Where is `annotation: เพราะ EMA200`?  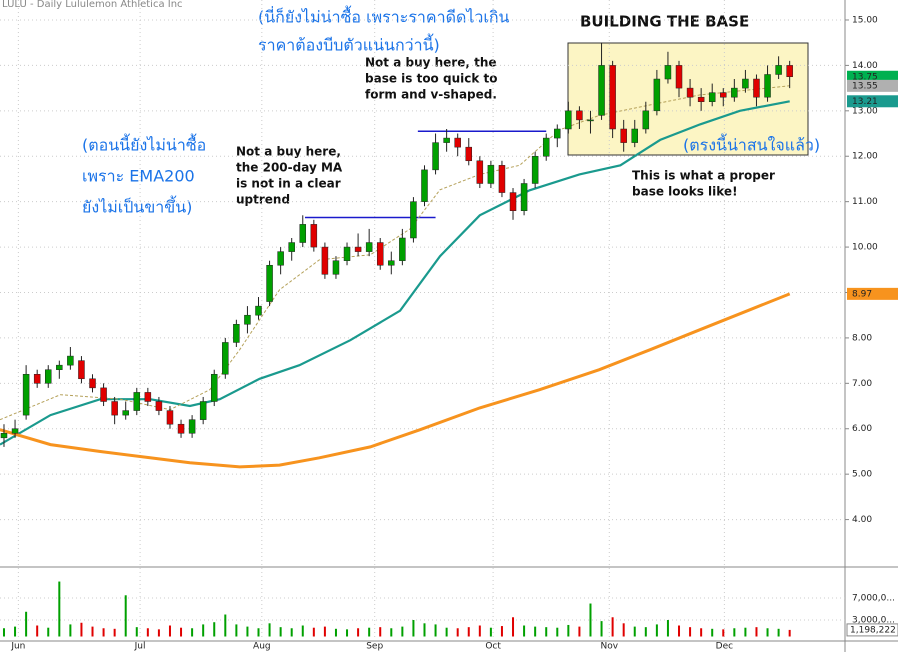
annotation: เพราะ EMA200 is located at coordinates (138, 176).